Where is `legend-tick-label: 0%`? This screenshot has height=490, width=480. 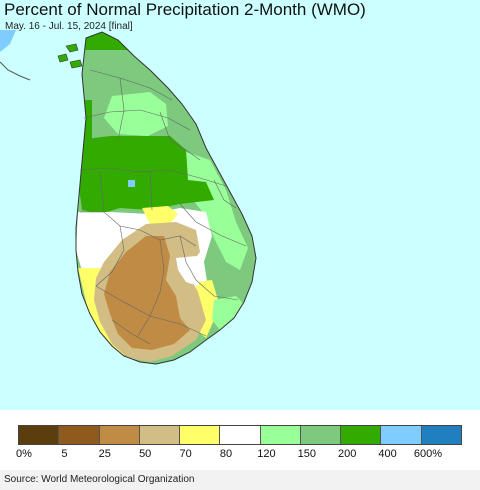 legend-tick-label: 0% is located at coordinates (24, 454).